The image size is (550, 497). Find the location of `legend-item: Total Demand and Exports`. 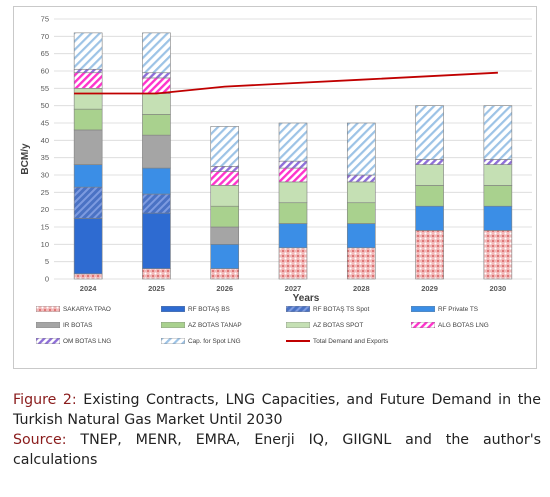

legend-item: Total Demand and Exports is located at coordinates (337, 341).